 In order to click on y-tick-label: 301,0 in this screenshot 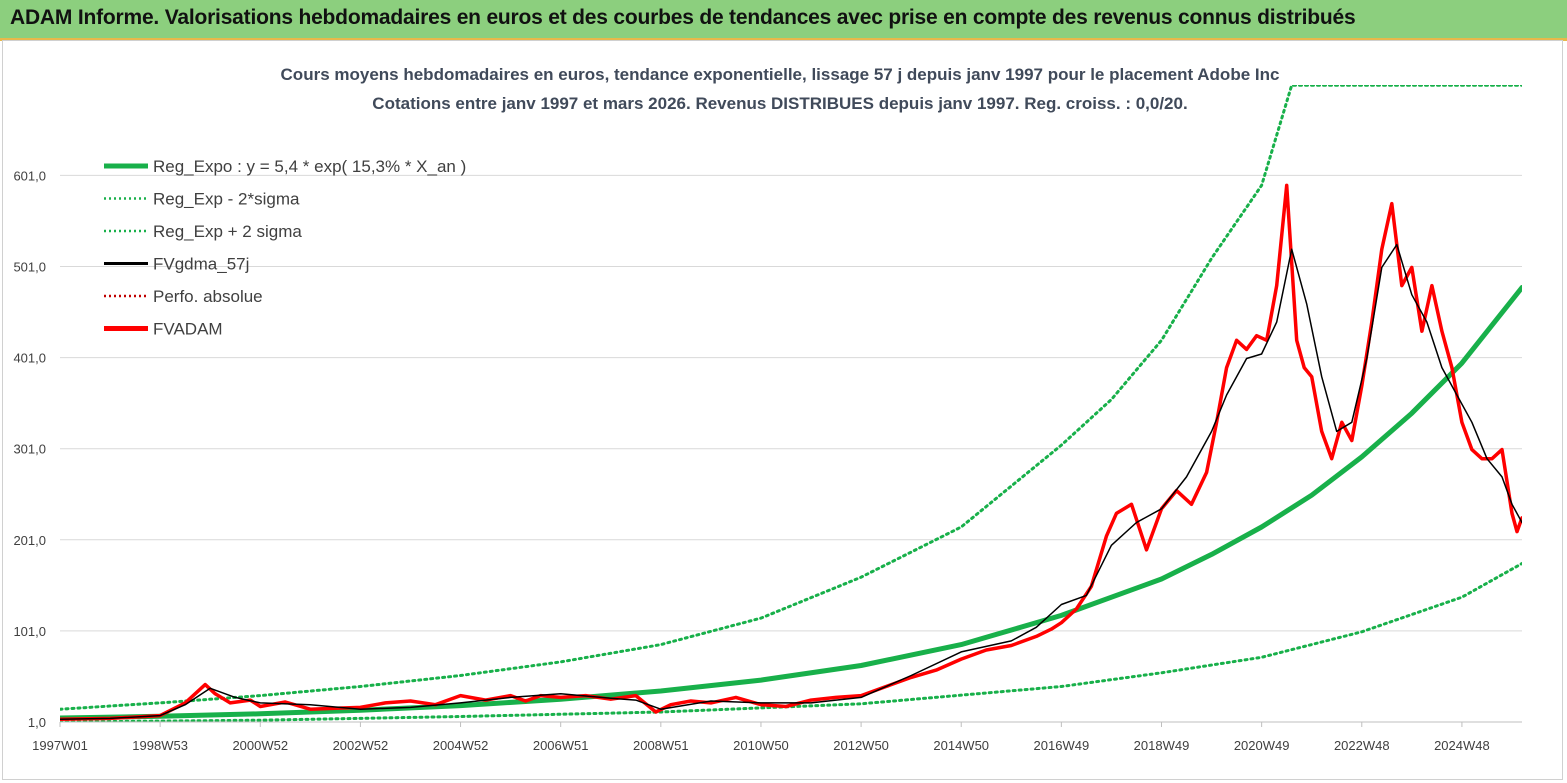, I will do `click(29, 449)`.